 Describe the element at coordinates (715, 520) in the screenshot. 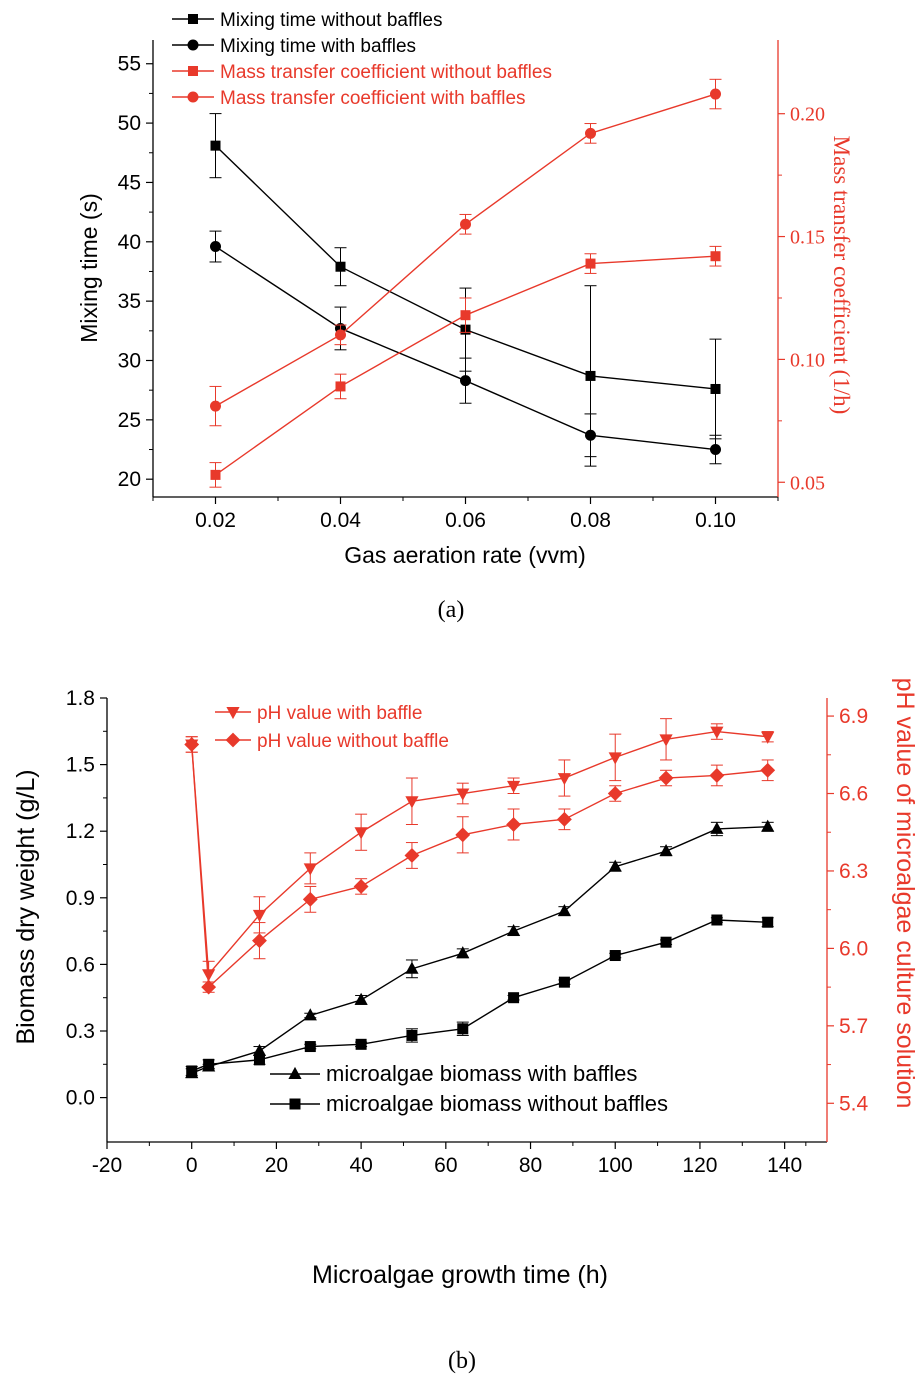

I see `x-tick-label: 0.10` at that location.